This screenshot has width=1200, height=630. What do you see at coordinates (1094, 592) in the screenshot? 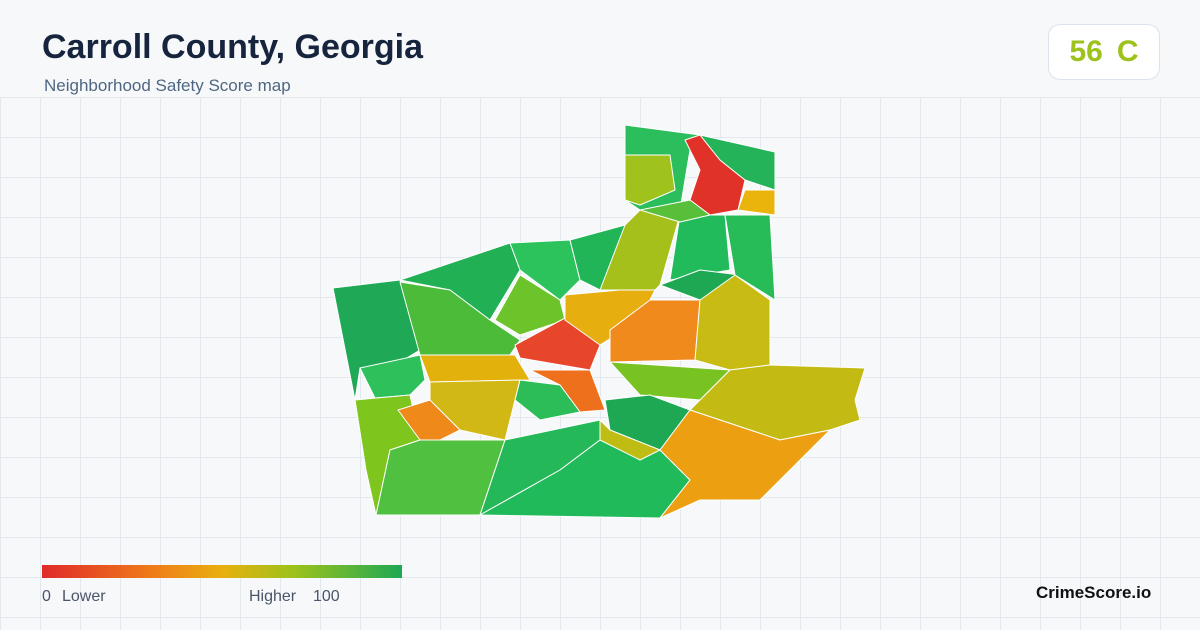
I see `brand: CrimeScore.io` at bounding box center [1094, 592].